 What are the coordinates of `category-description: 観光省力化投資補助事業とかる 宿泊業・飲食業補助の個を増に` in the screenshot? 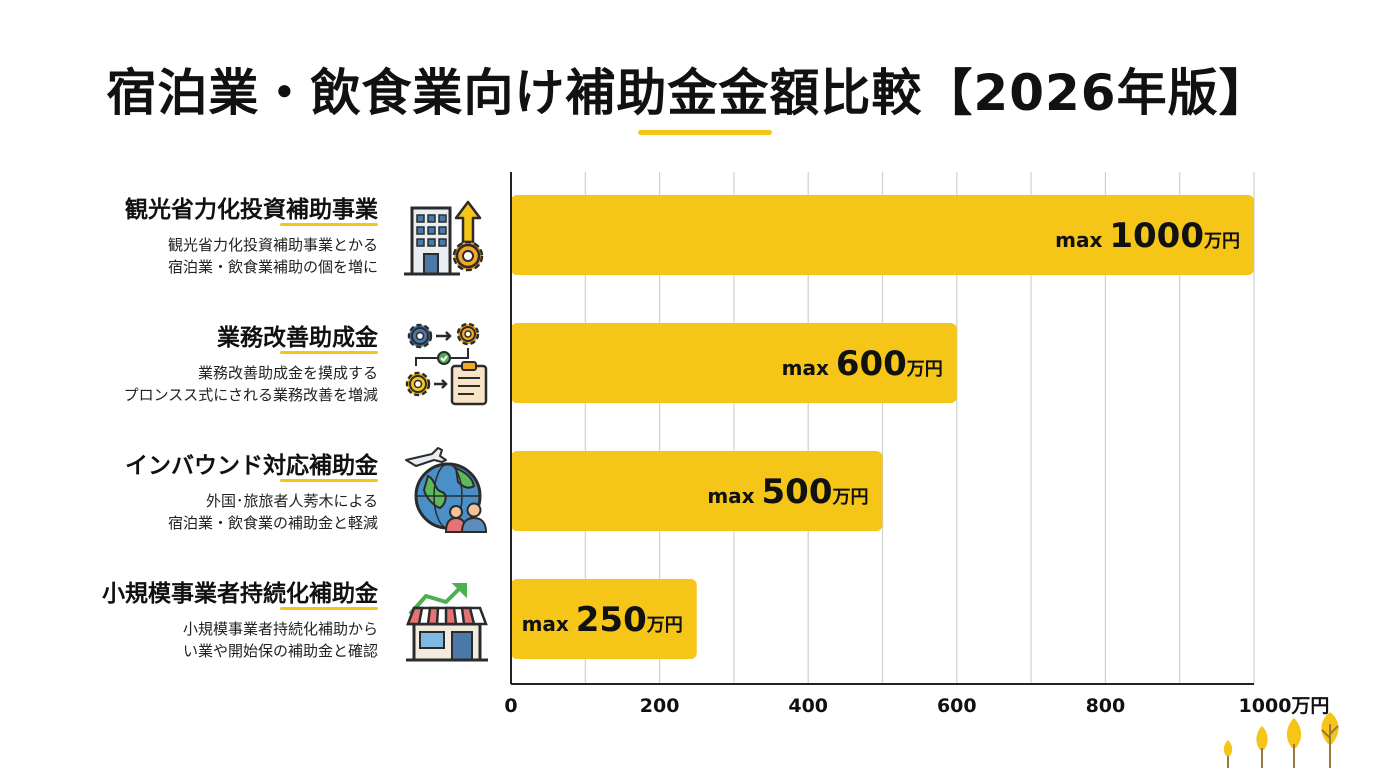 It's located at (273, 256).